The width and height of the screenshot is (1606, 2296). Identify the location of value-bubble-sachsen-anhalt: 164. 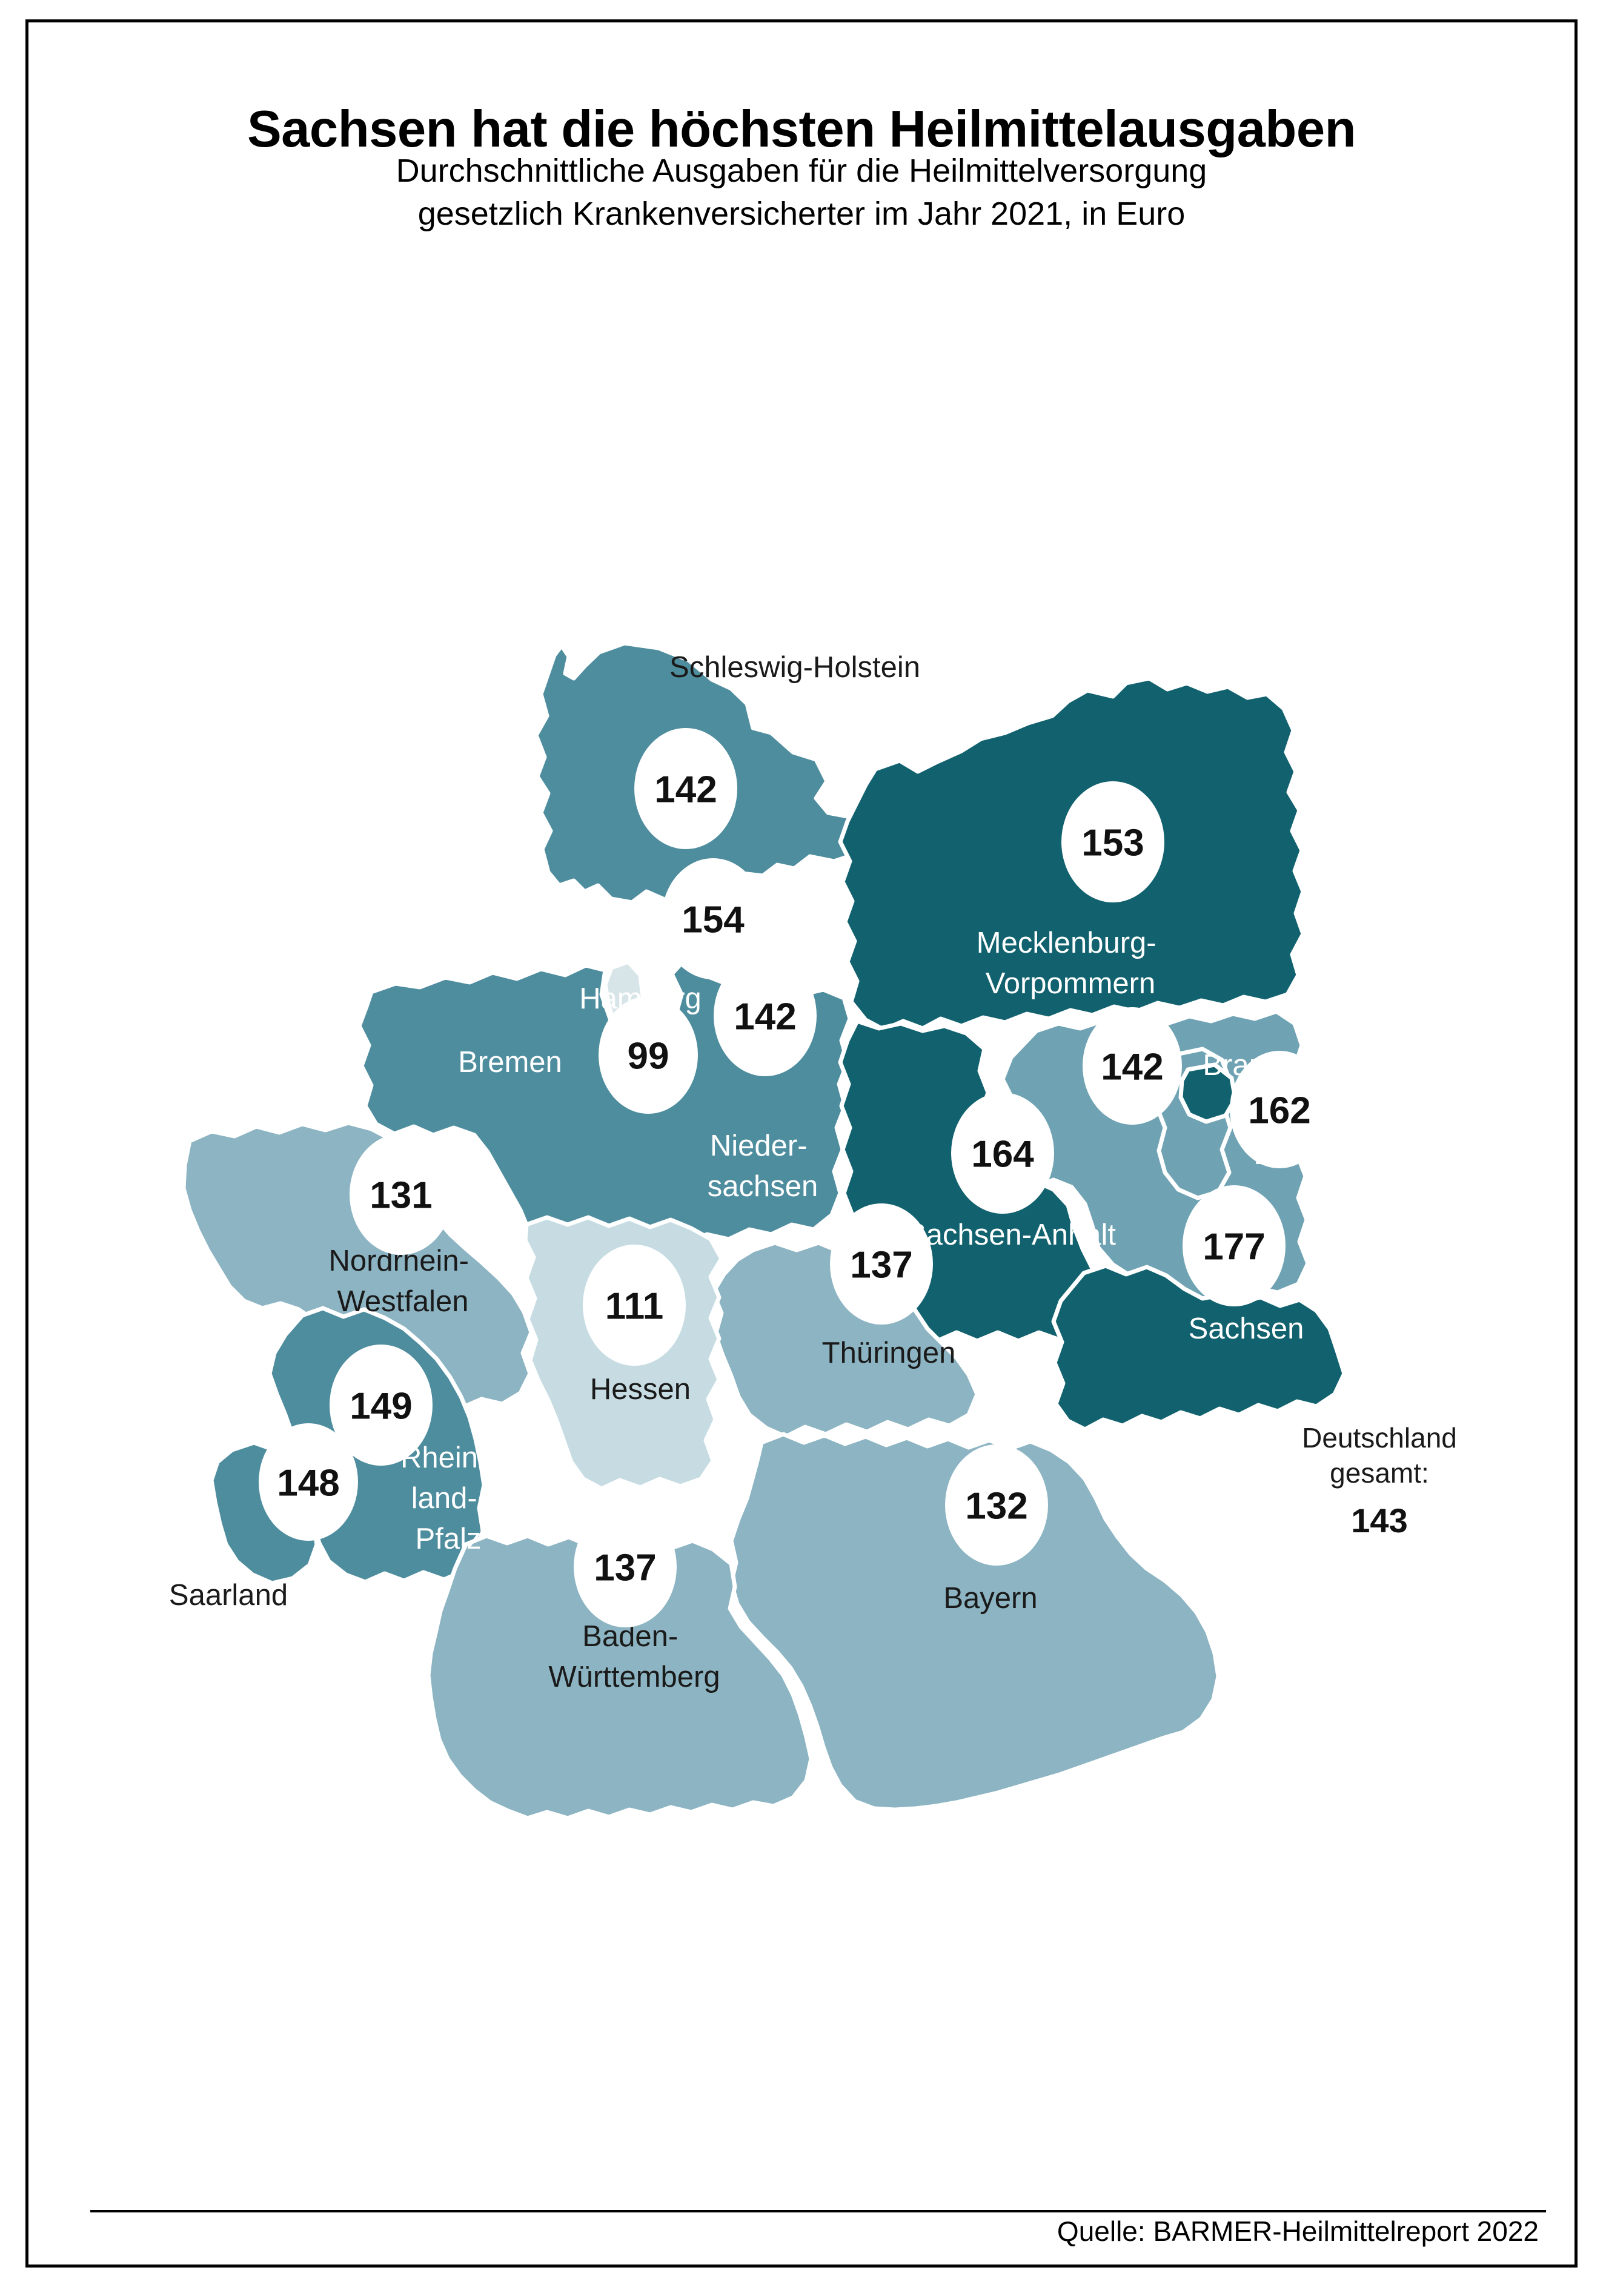
(1002, 1153).